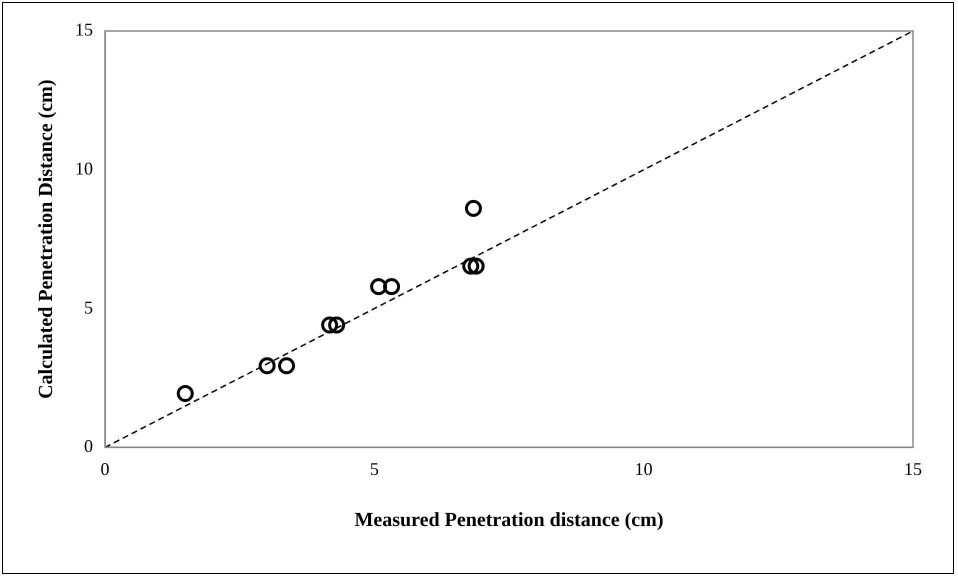 The image size is (958, 578). I want to click on y-tick-label: 5, so click(88, 307).